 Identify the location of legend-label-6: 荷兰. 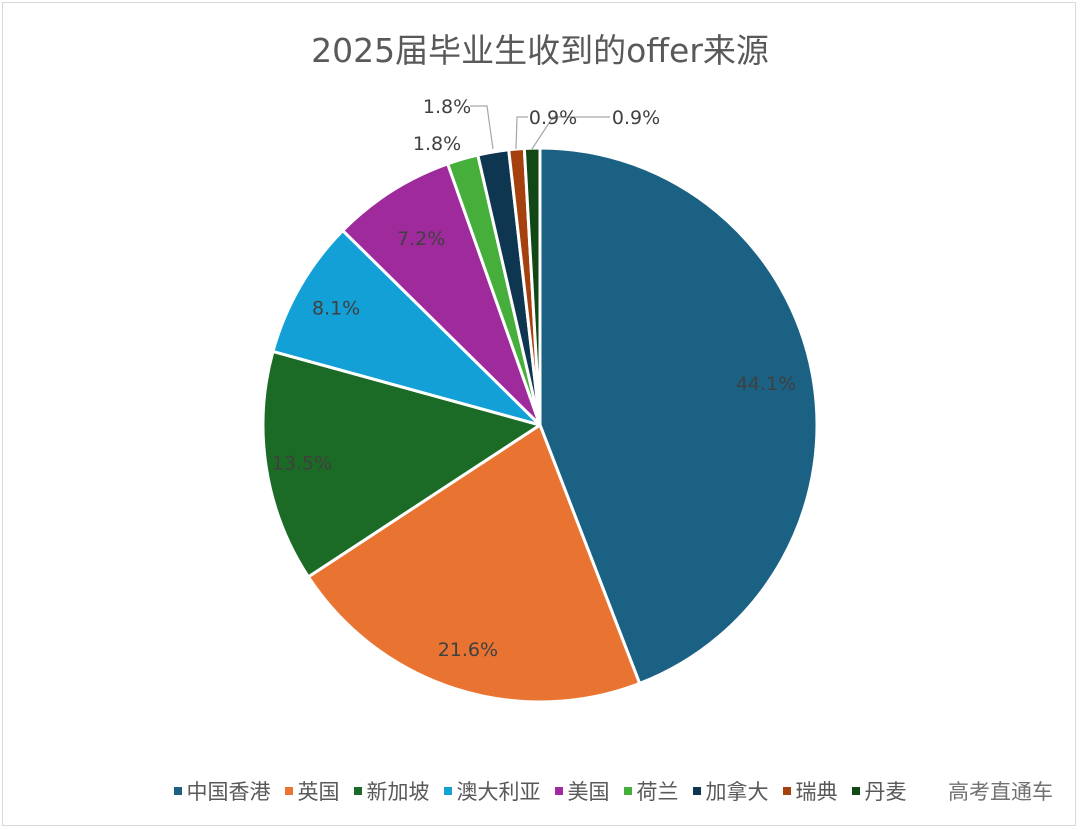
(657, 792).